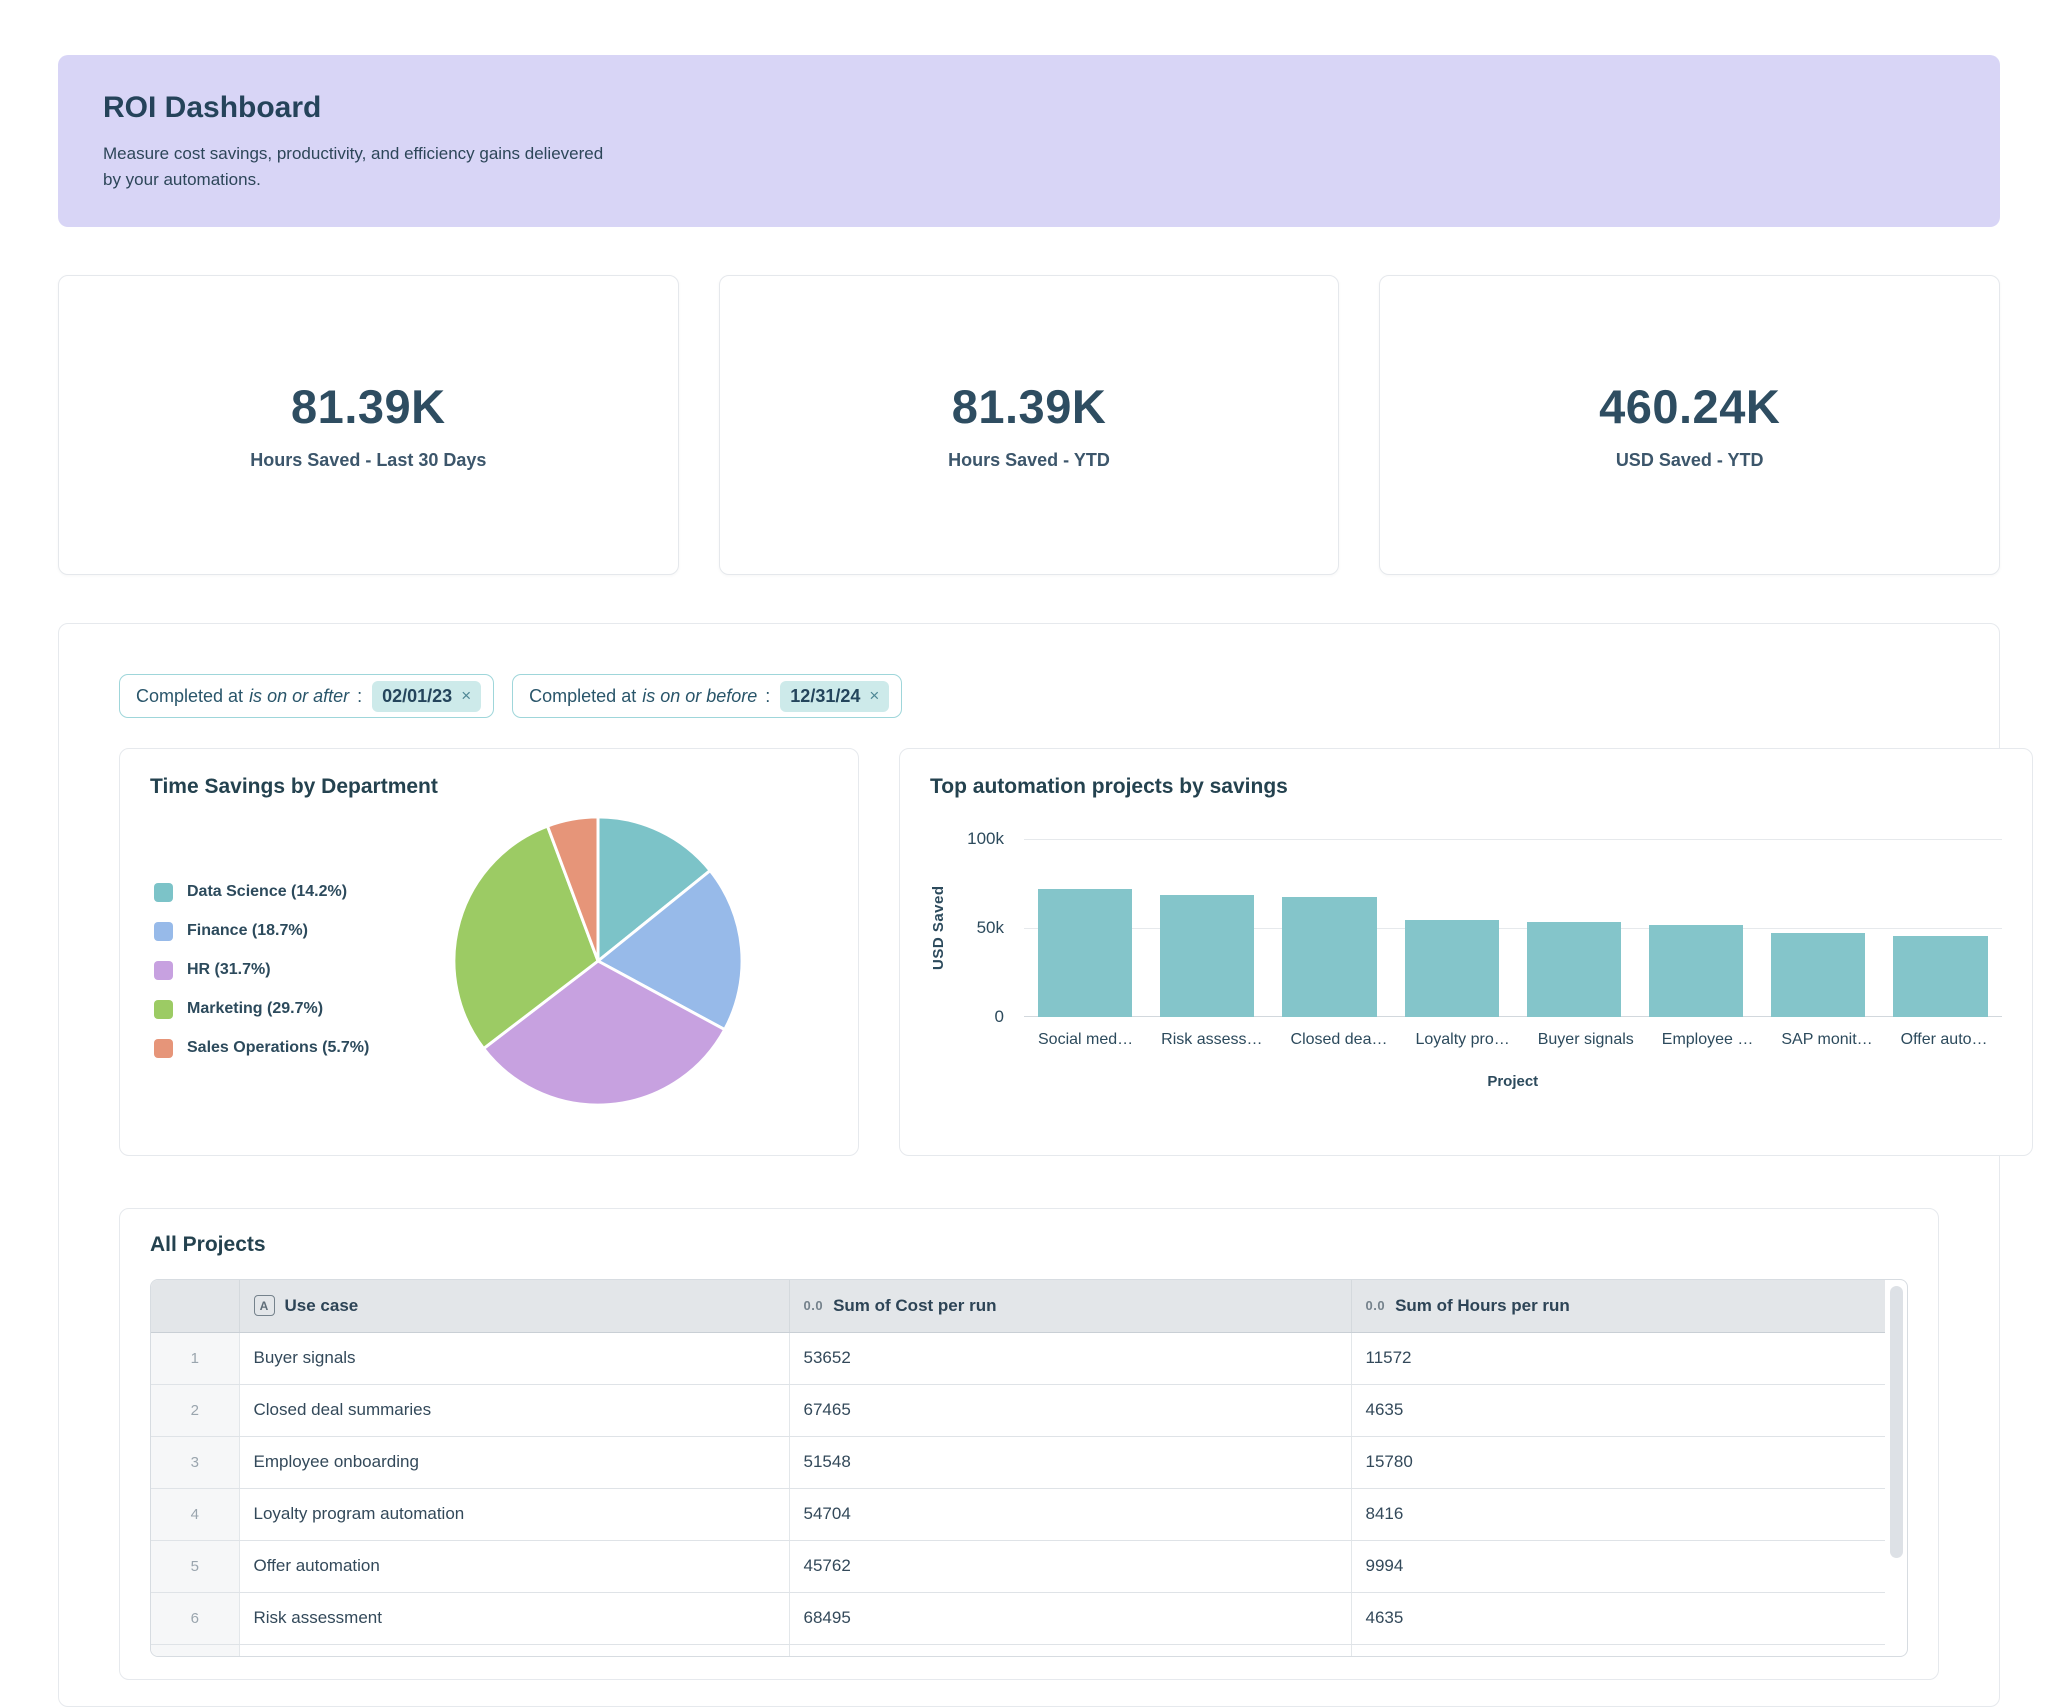 This screenshot has width=2058, height=1707. I want to click on cell-hours: 9994, so click(1617, 1566).